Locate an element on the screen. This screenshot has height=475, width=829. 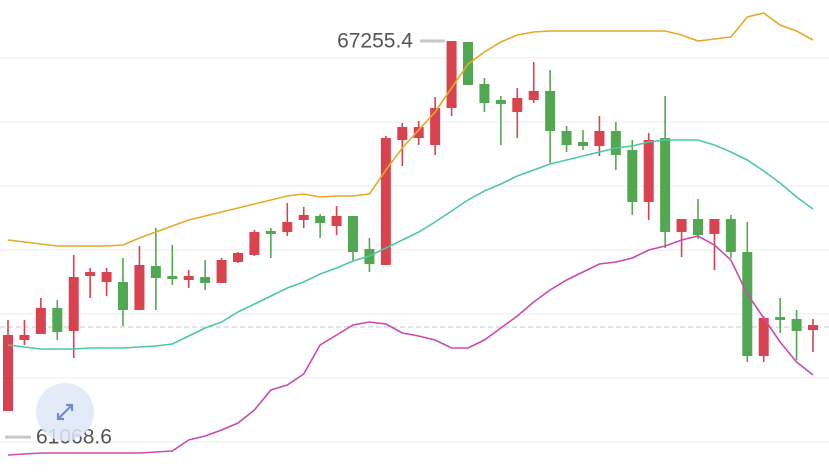
expand-button is located at coordinates (65, 412).